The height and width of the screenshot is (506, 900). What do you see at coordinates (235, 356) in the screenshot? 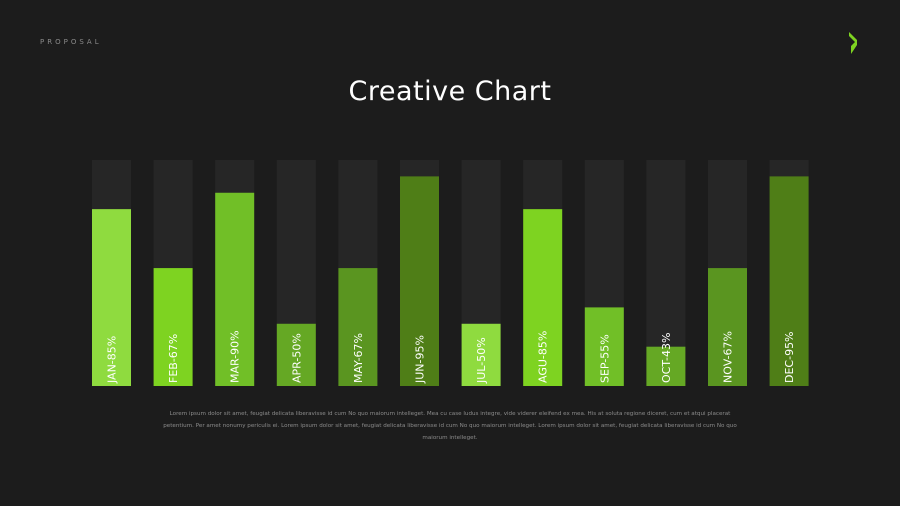
I see `bar-label: MAR-90%` at bounding box center [235, 356].